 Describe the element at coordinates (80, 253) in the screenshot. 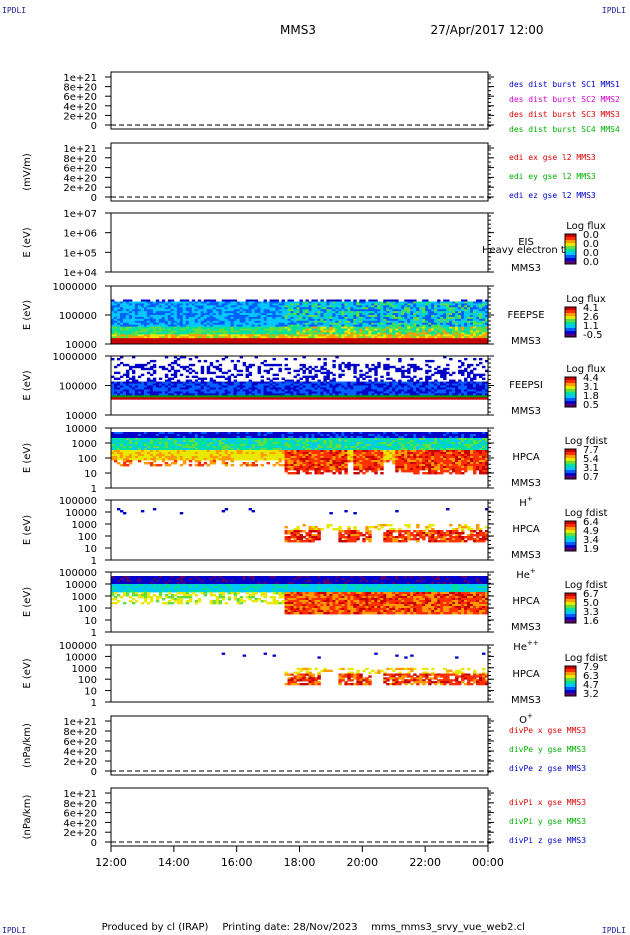

I see `y-tick-label: 1e+05` at that location.